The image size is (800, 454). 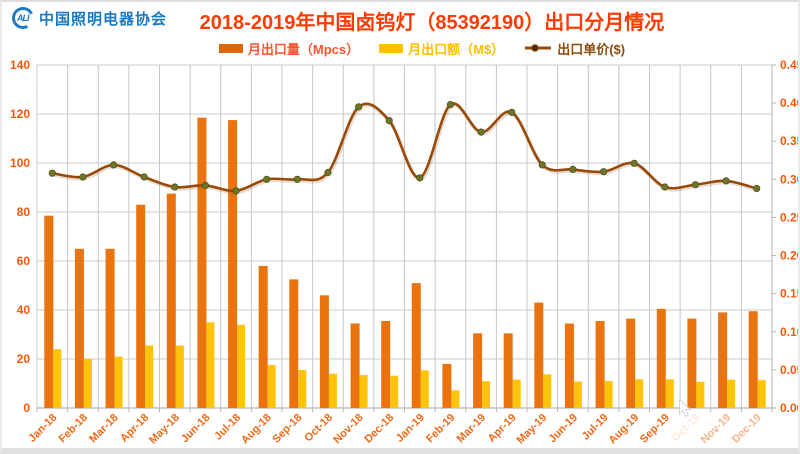 What do you see at coordinates (287, 429) in the screenshot?
I see `x-axis-label: Sep-18` at bounding box center [287, 429].